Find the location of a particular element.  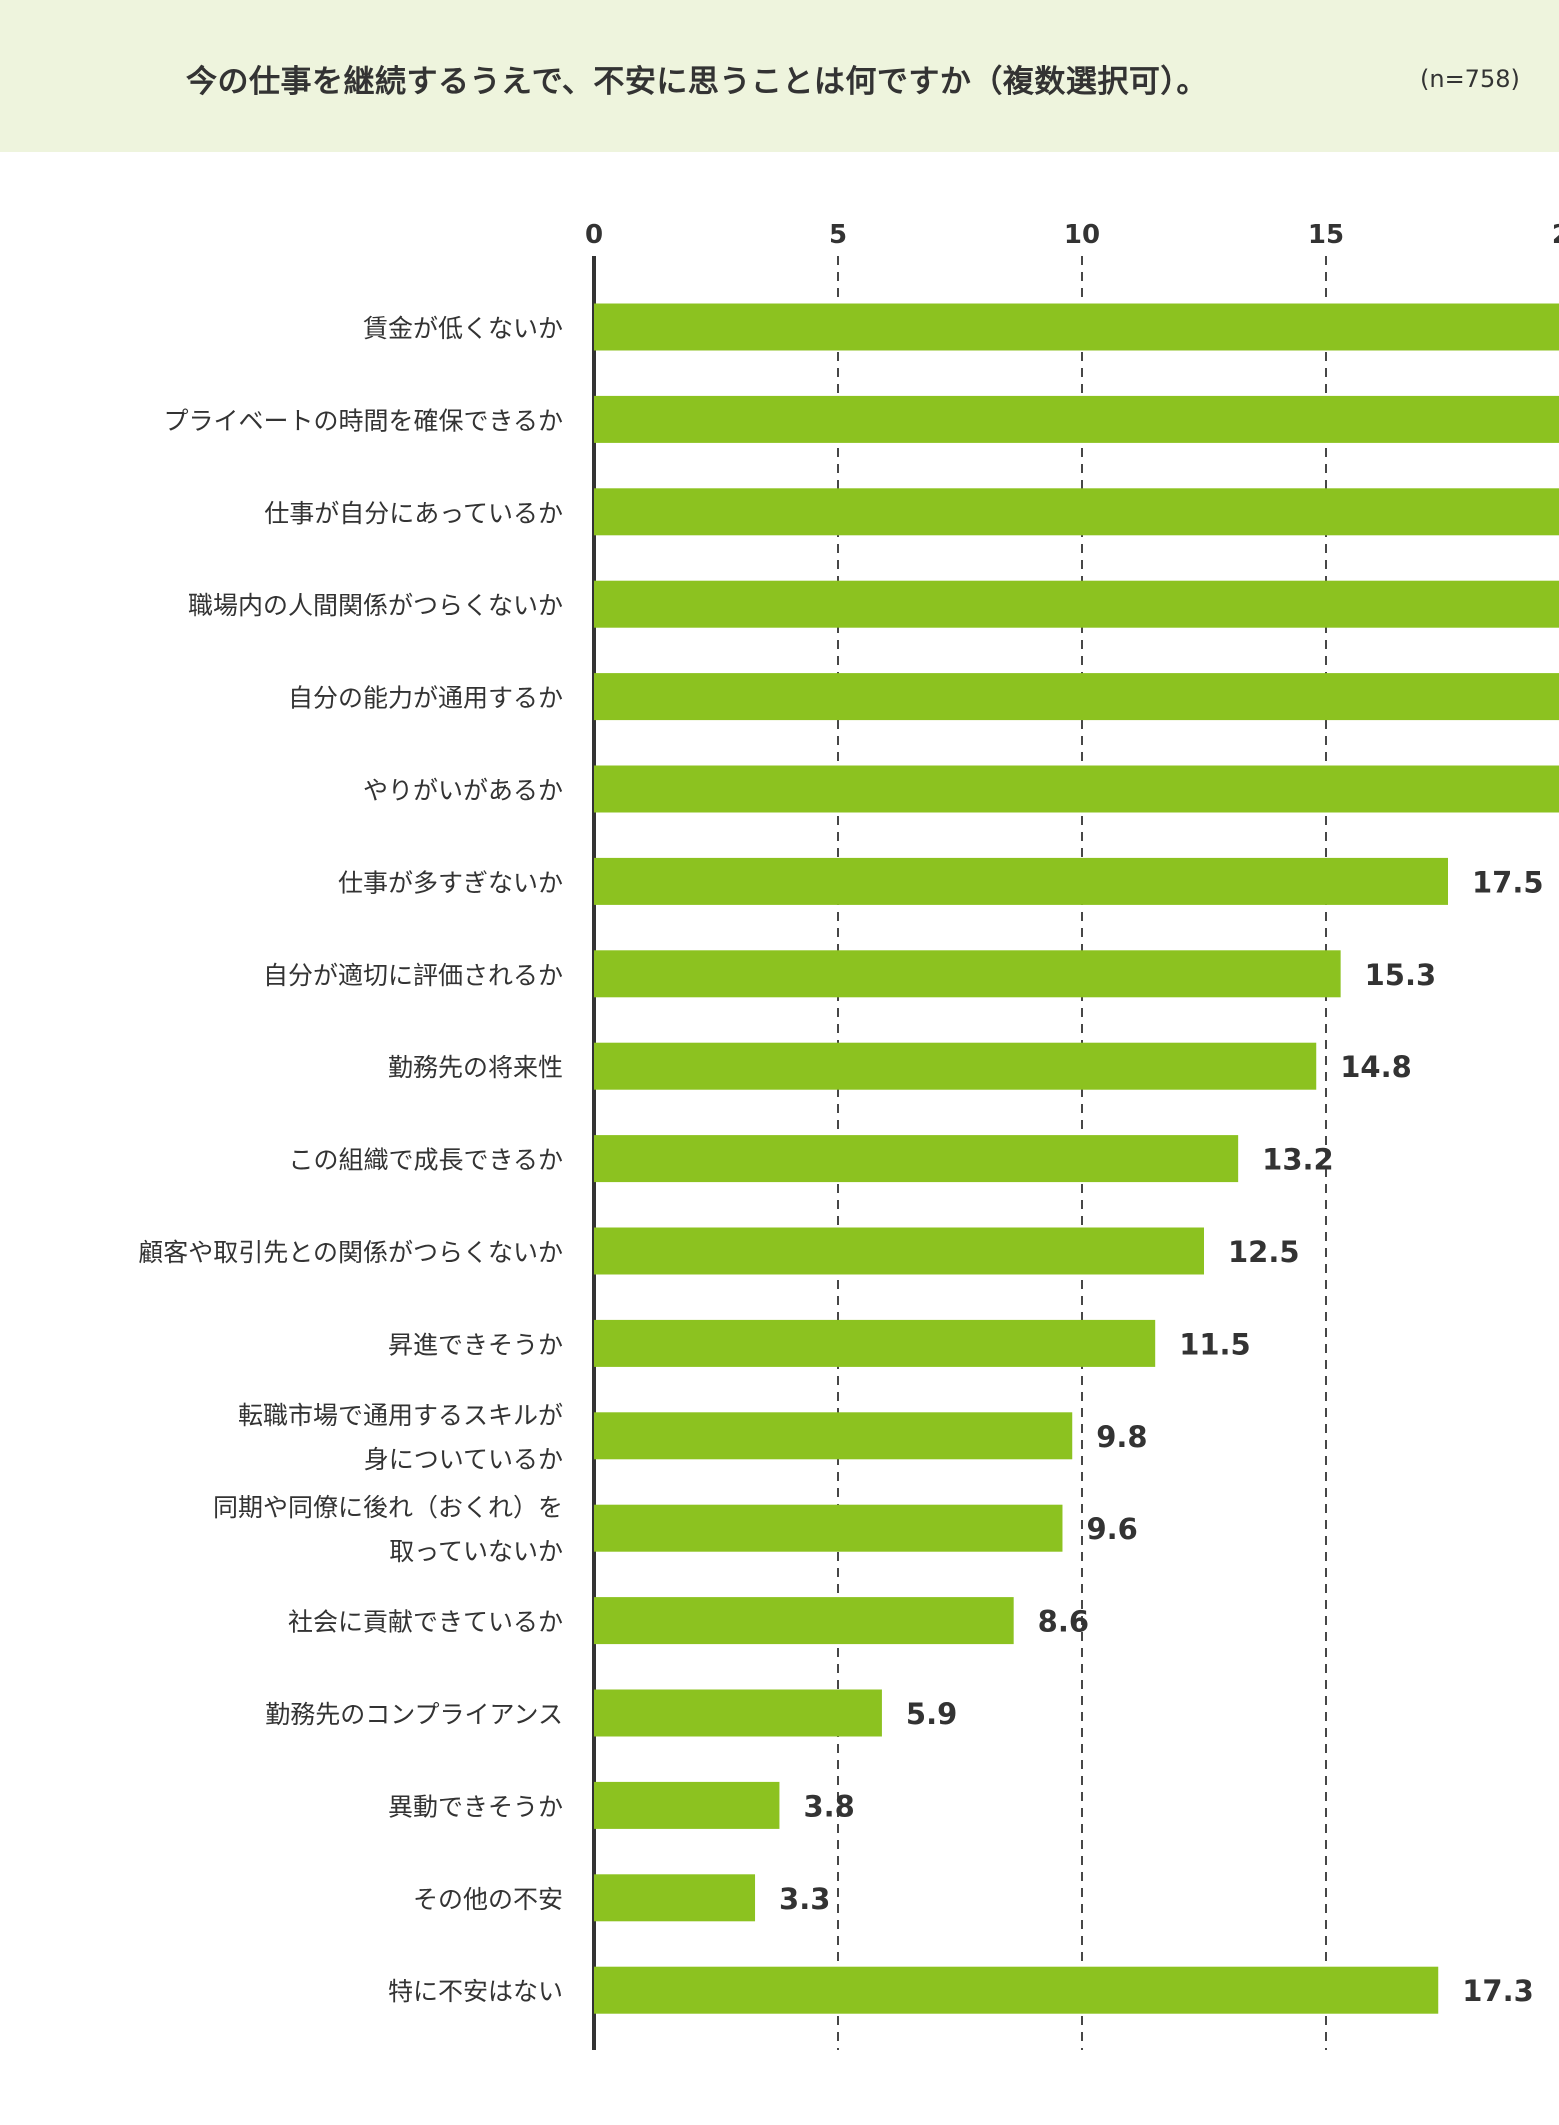

value-label-8: 15.3 is located at coordinates (1401, 975).